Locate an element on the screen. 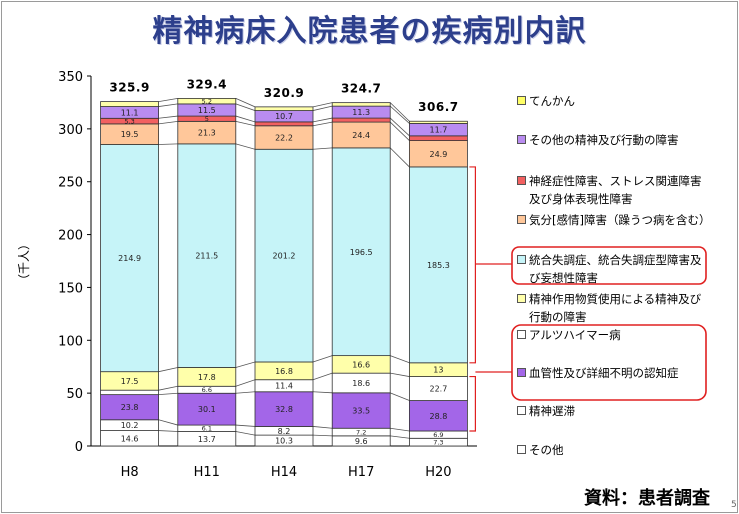  data-label: 11.7 is located at coordinates (438, 130).